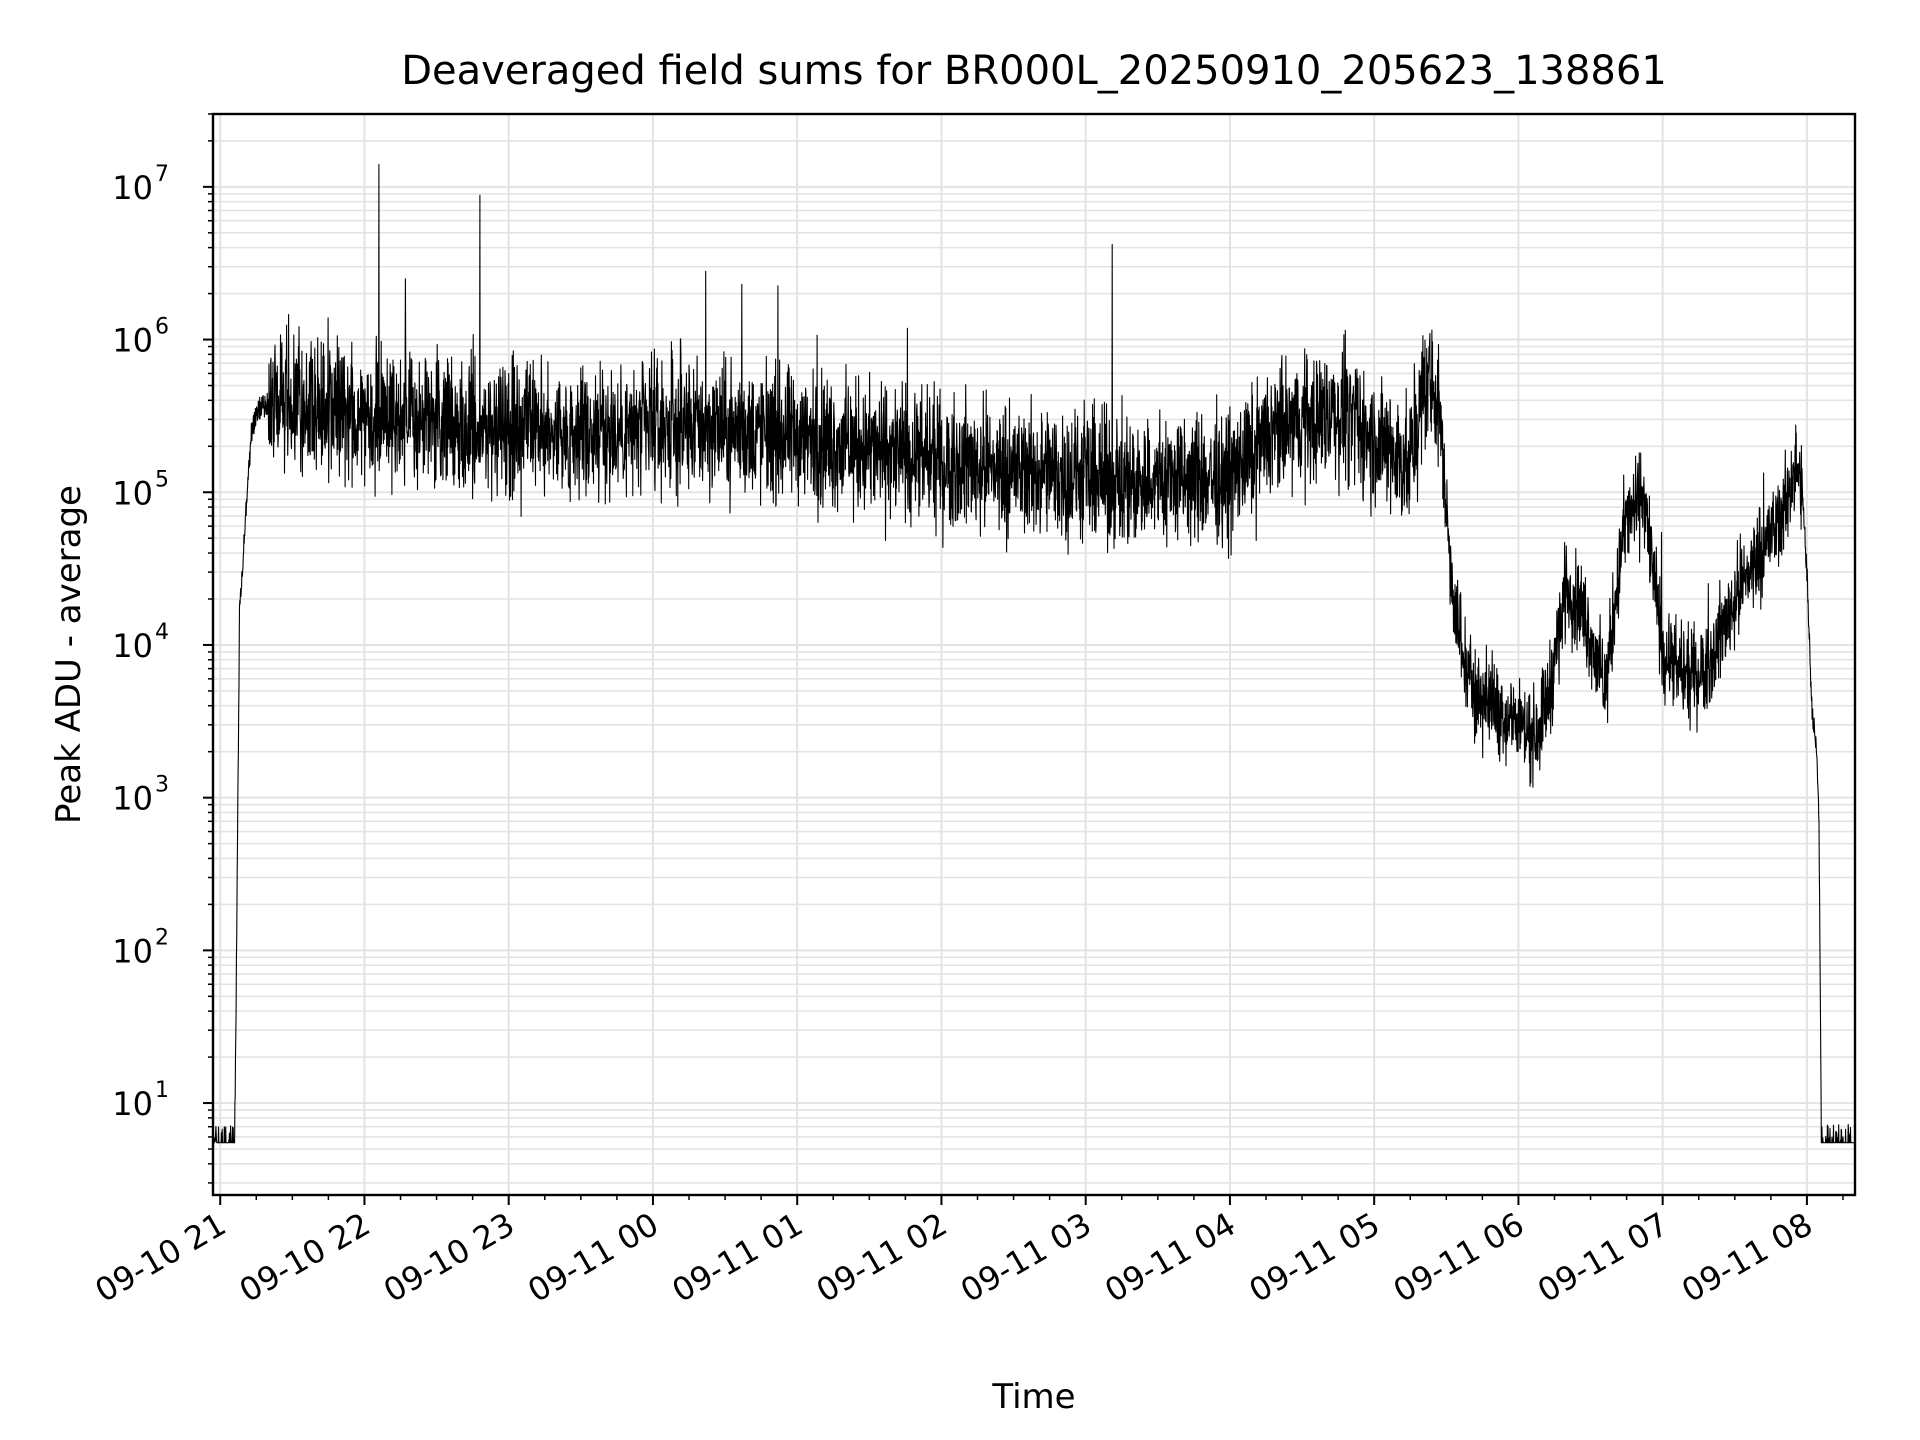  I want to click on y-tick-label-exponent: 6, so click(162, 327).